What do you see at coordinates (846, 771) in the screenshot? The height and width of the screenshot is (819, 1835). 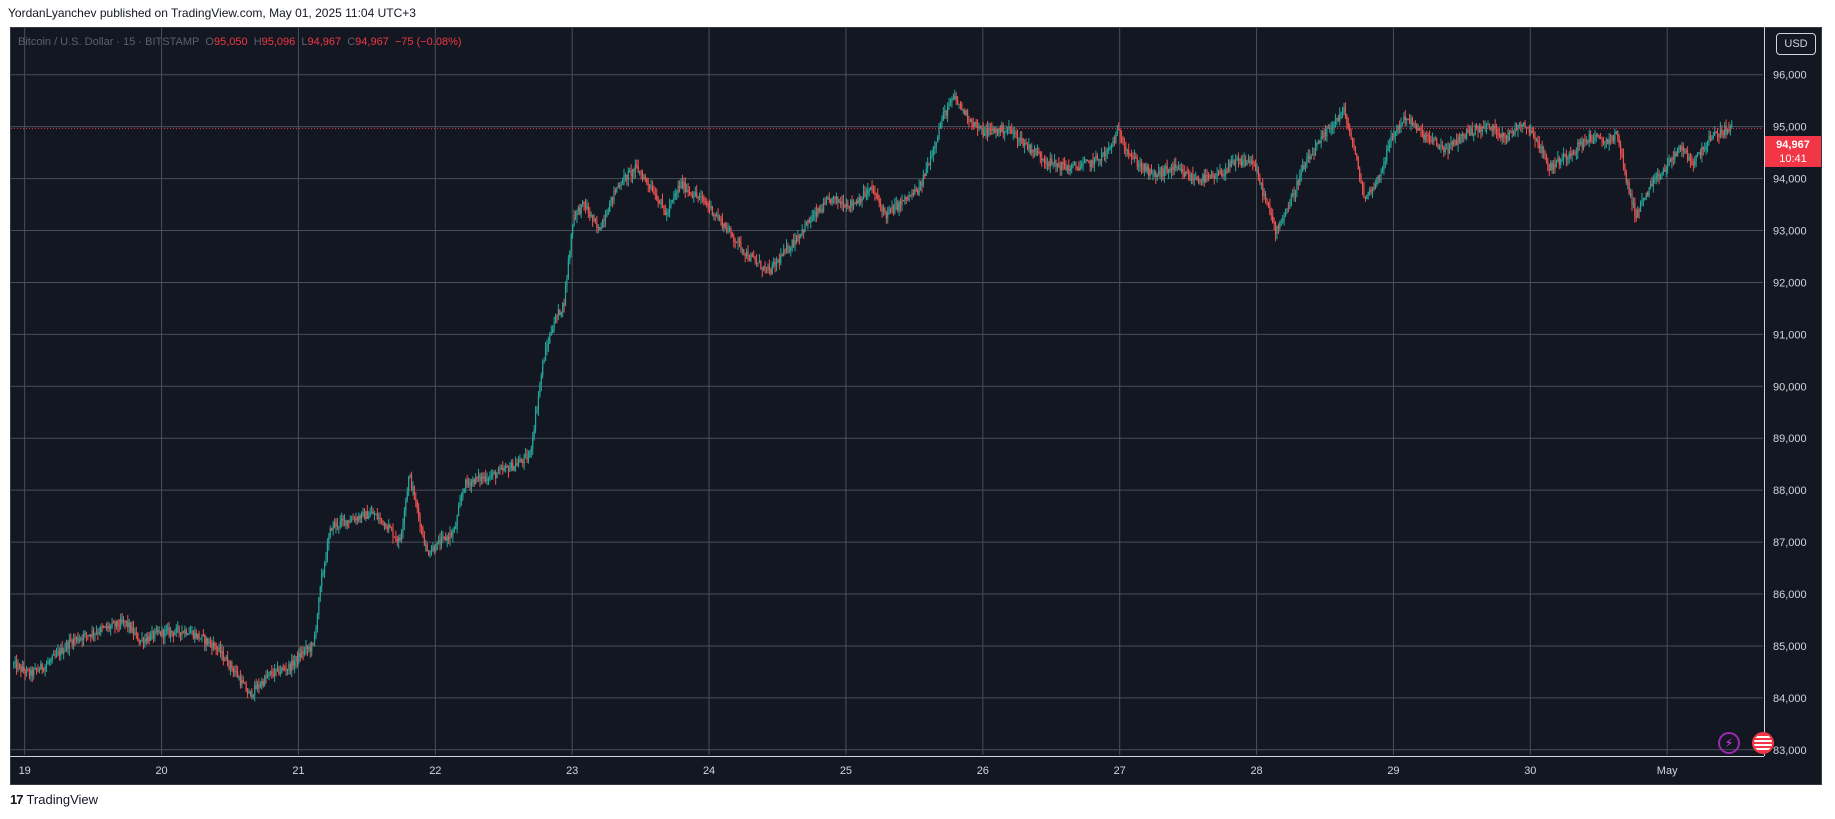 I see `time-tick-label: 25` at bounding box center [846, 771].